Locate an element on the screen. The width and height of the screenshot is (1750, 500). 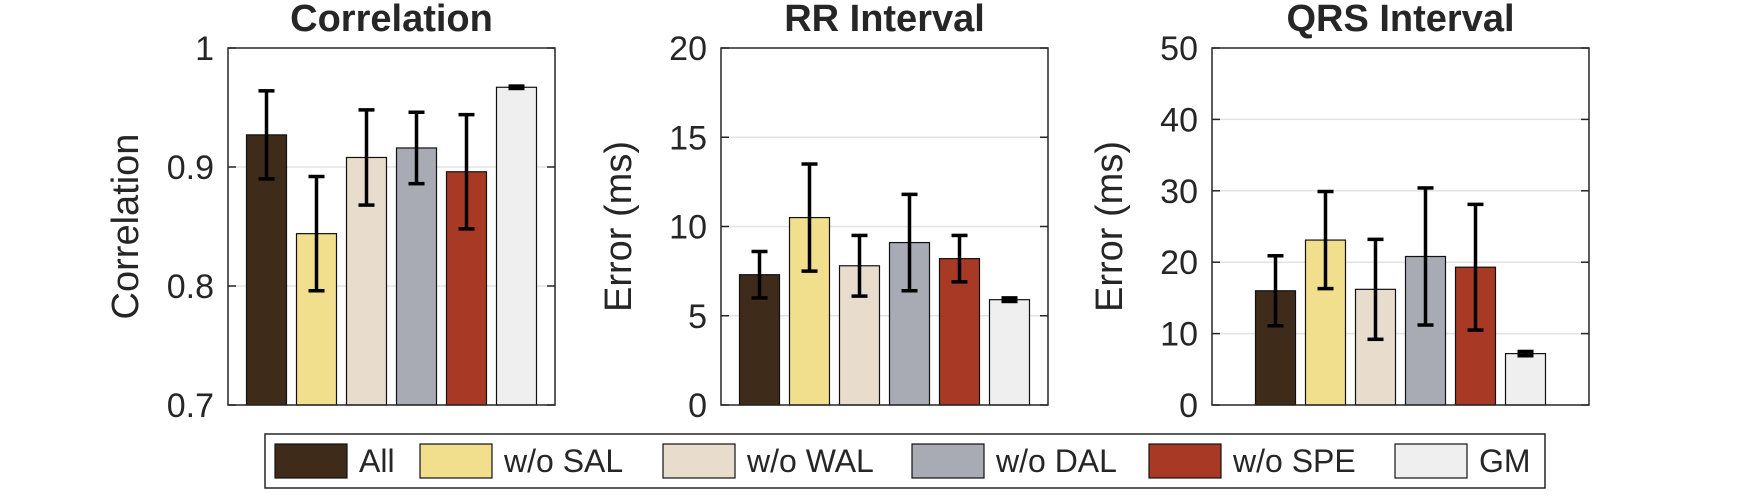
legend-item-gm: GM is located at coordinates (1462, 461).